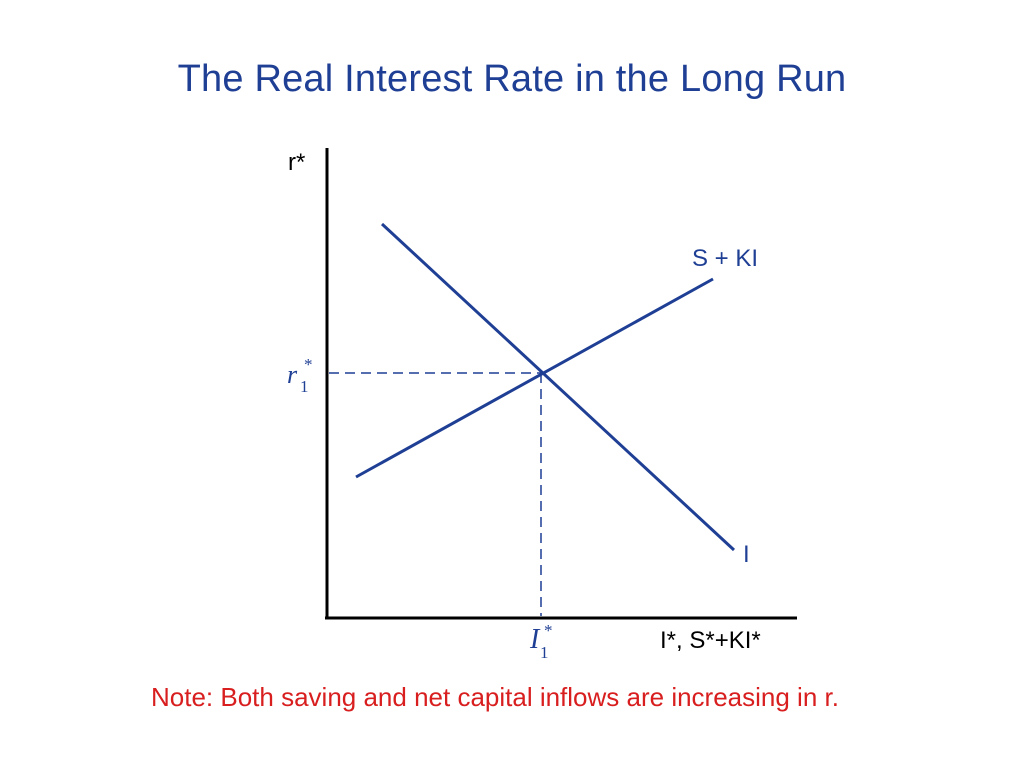  I want to click on supply-curve-label: S + KI, so click(725, 258).